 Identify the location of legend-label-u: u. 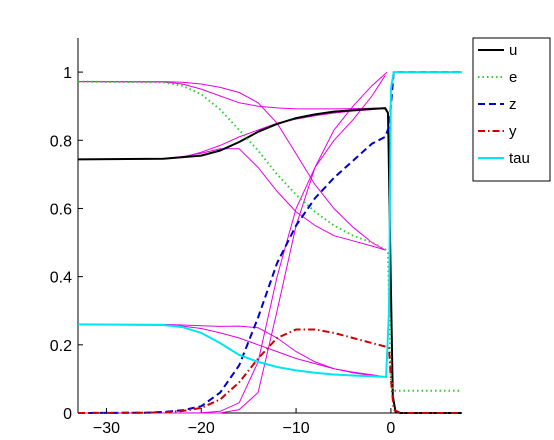
(513, 50).